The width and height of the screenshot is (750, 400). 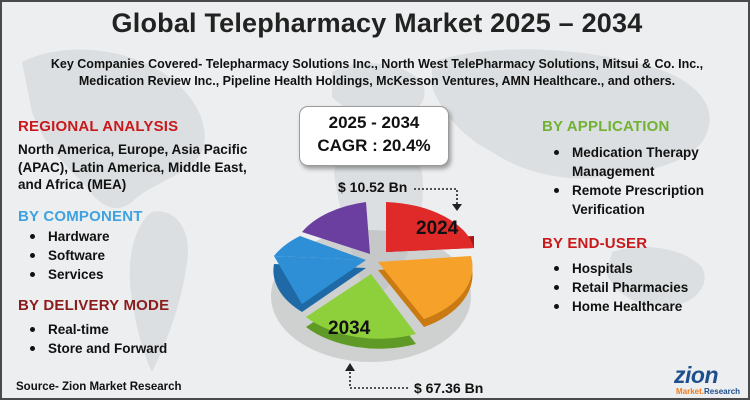 I want to click on cagr-box: 2025 - 2034 CAGR : 20.4%, so click(x=374, y=136).